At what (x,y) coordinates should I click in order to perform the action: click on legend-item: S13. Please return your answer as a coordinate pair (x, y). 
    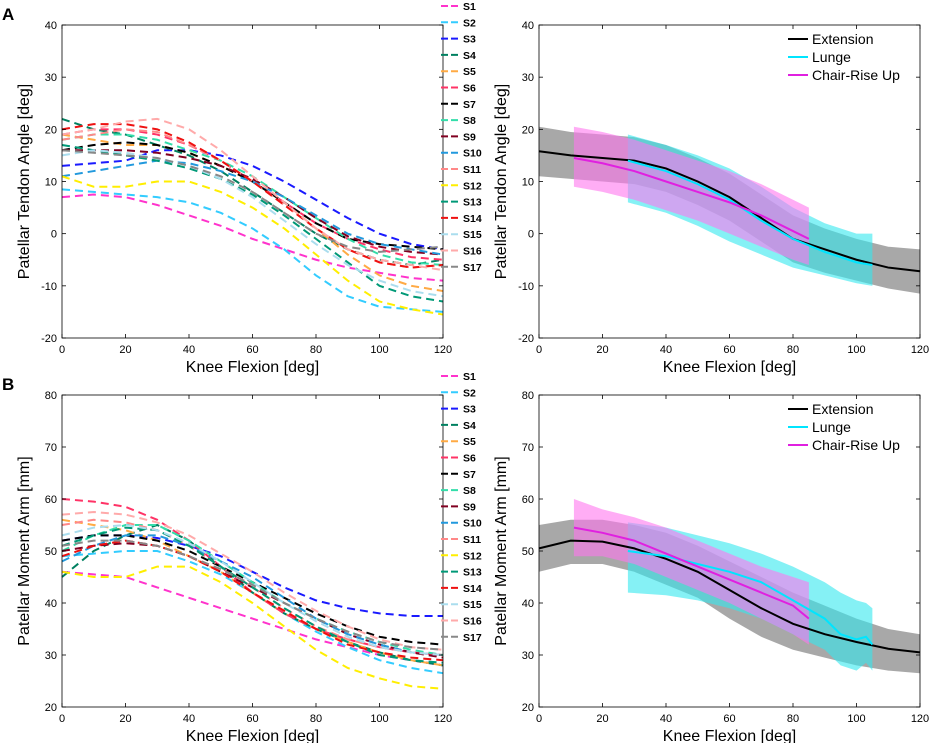
    Looking at the image, I should click on (461, 203).